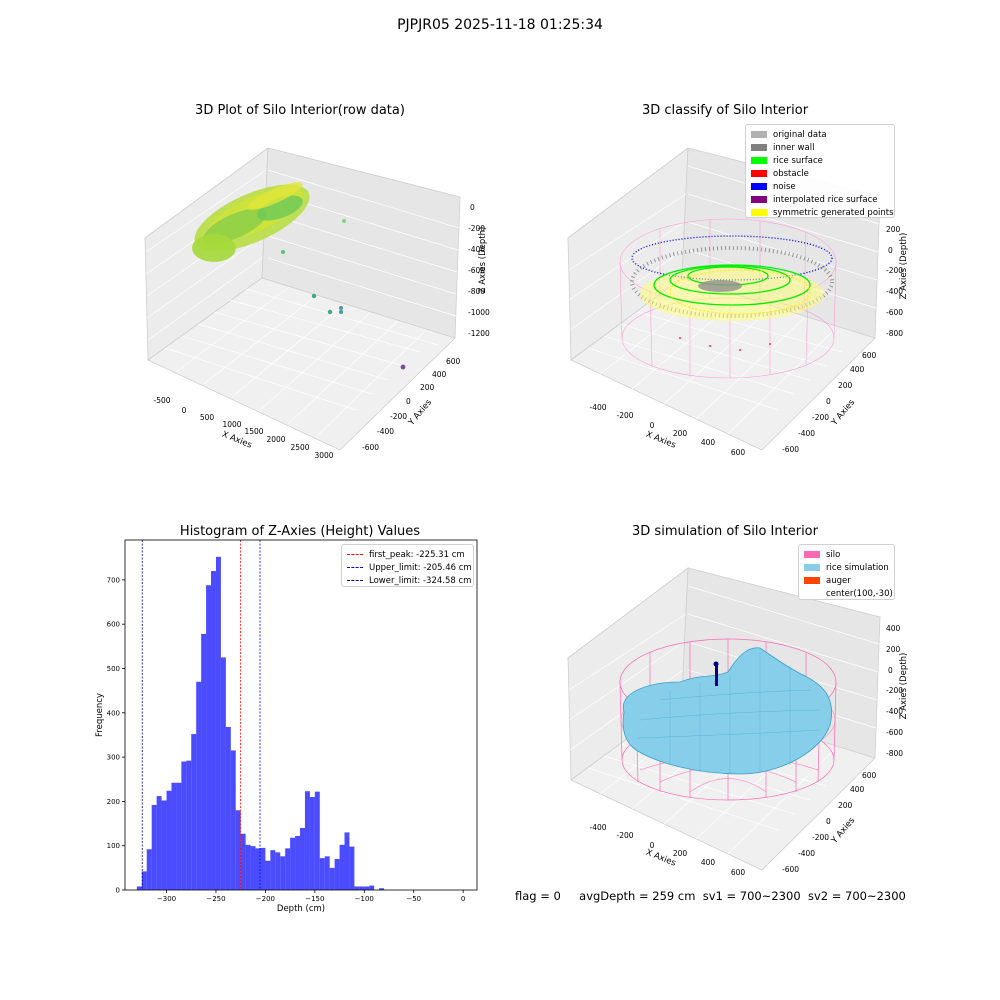 This screenshot has height=1000, width=1000. Describe the element at coordinates (113, 580) in the screenshot. I see `histogram-y-tick-label: 700` at that location.